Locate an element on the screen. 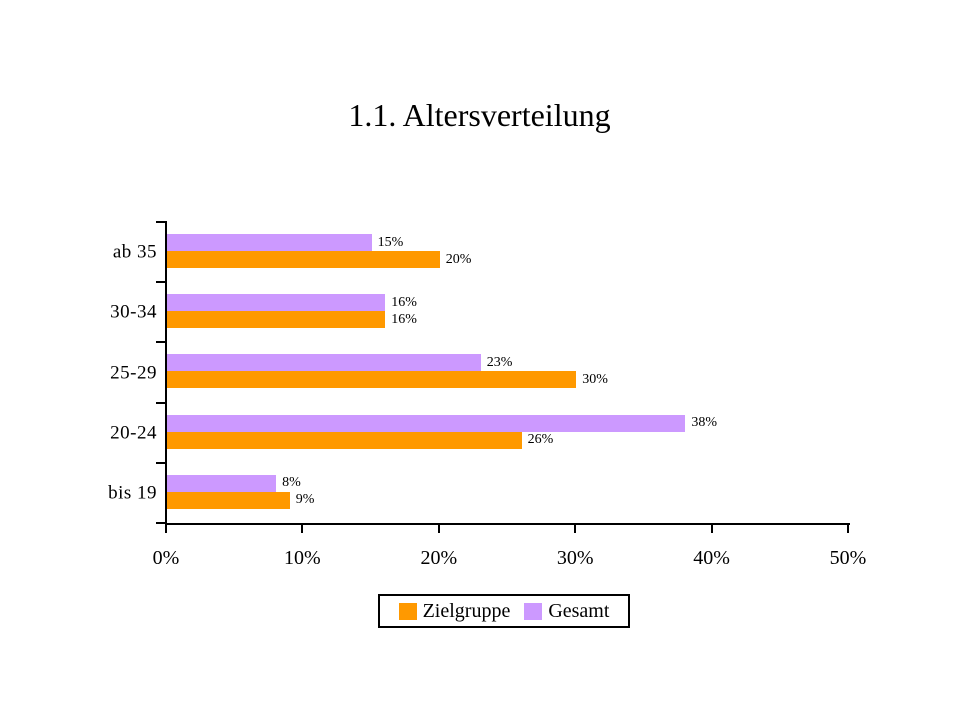  bar-value-label: 38% is located at coordinates (704, 423).